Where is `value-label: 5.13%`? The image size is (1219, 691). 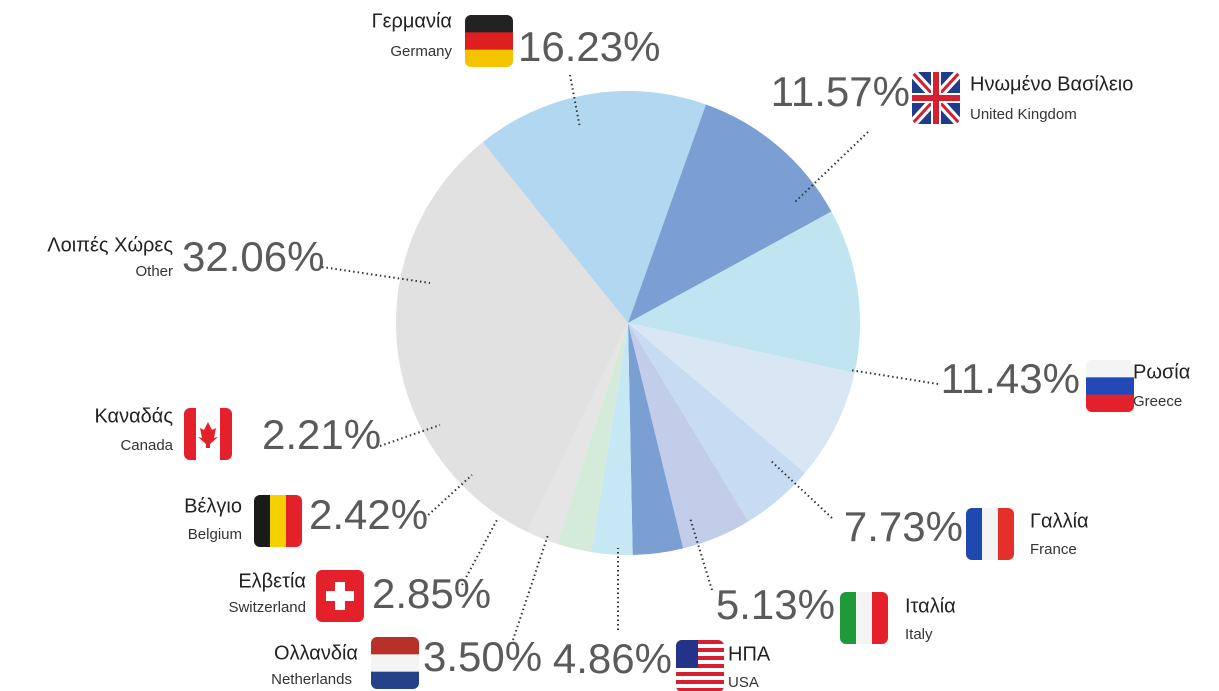 value-label: 5.13% is located at coordinates (775, 604).